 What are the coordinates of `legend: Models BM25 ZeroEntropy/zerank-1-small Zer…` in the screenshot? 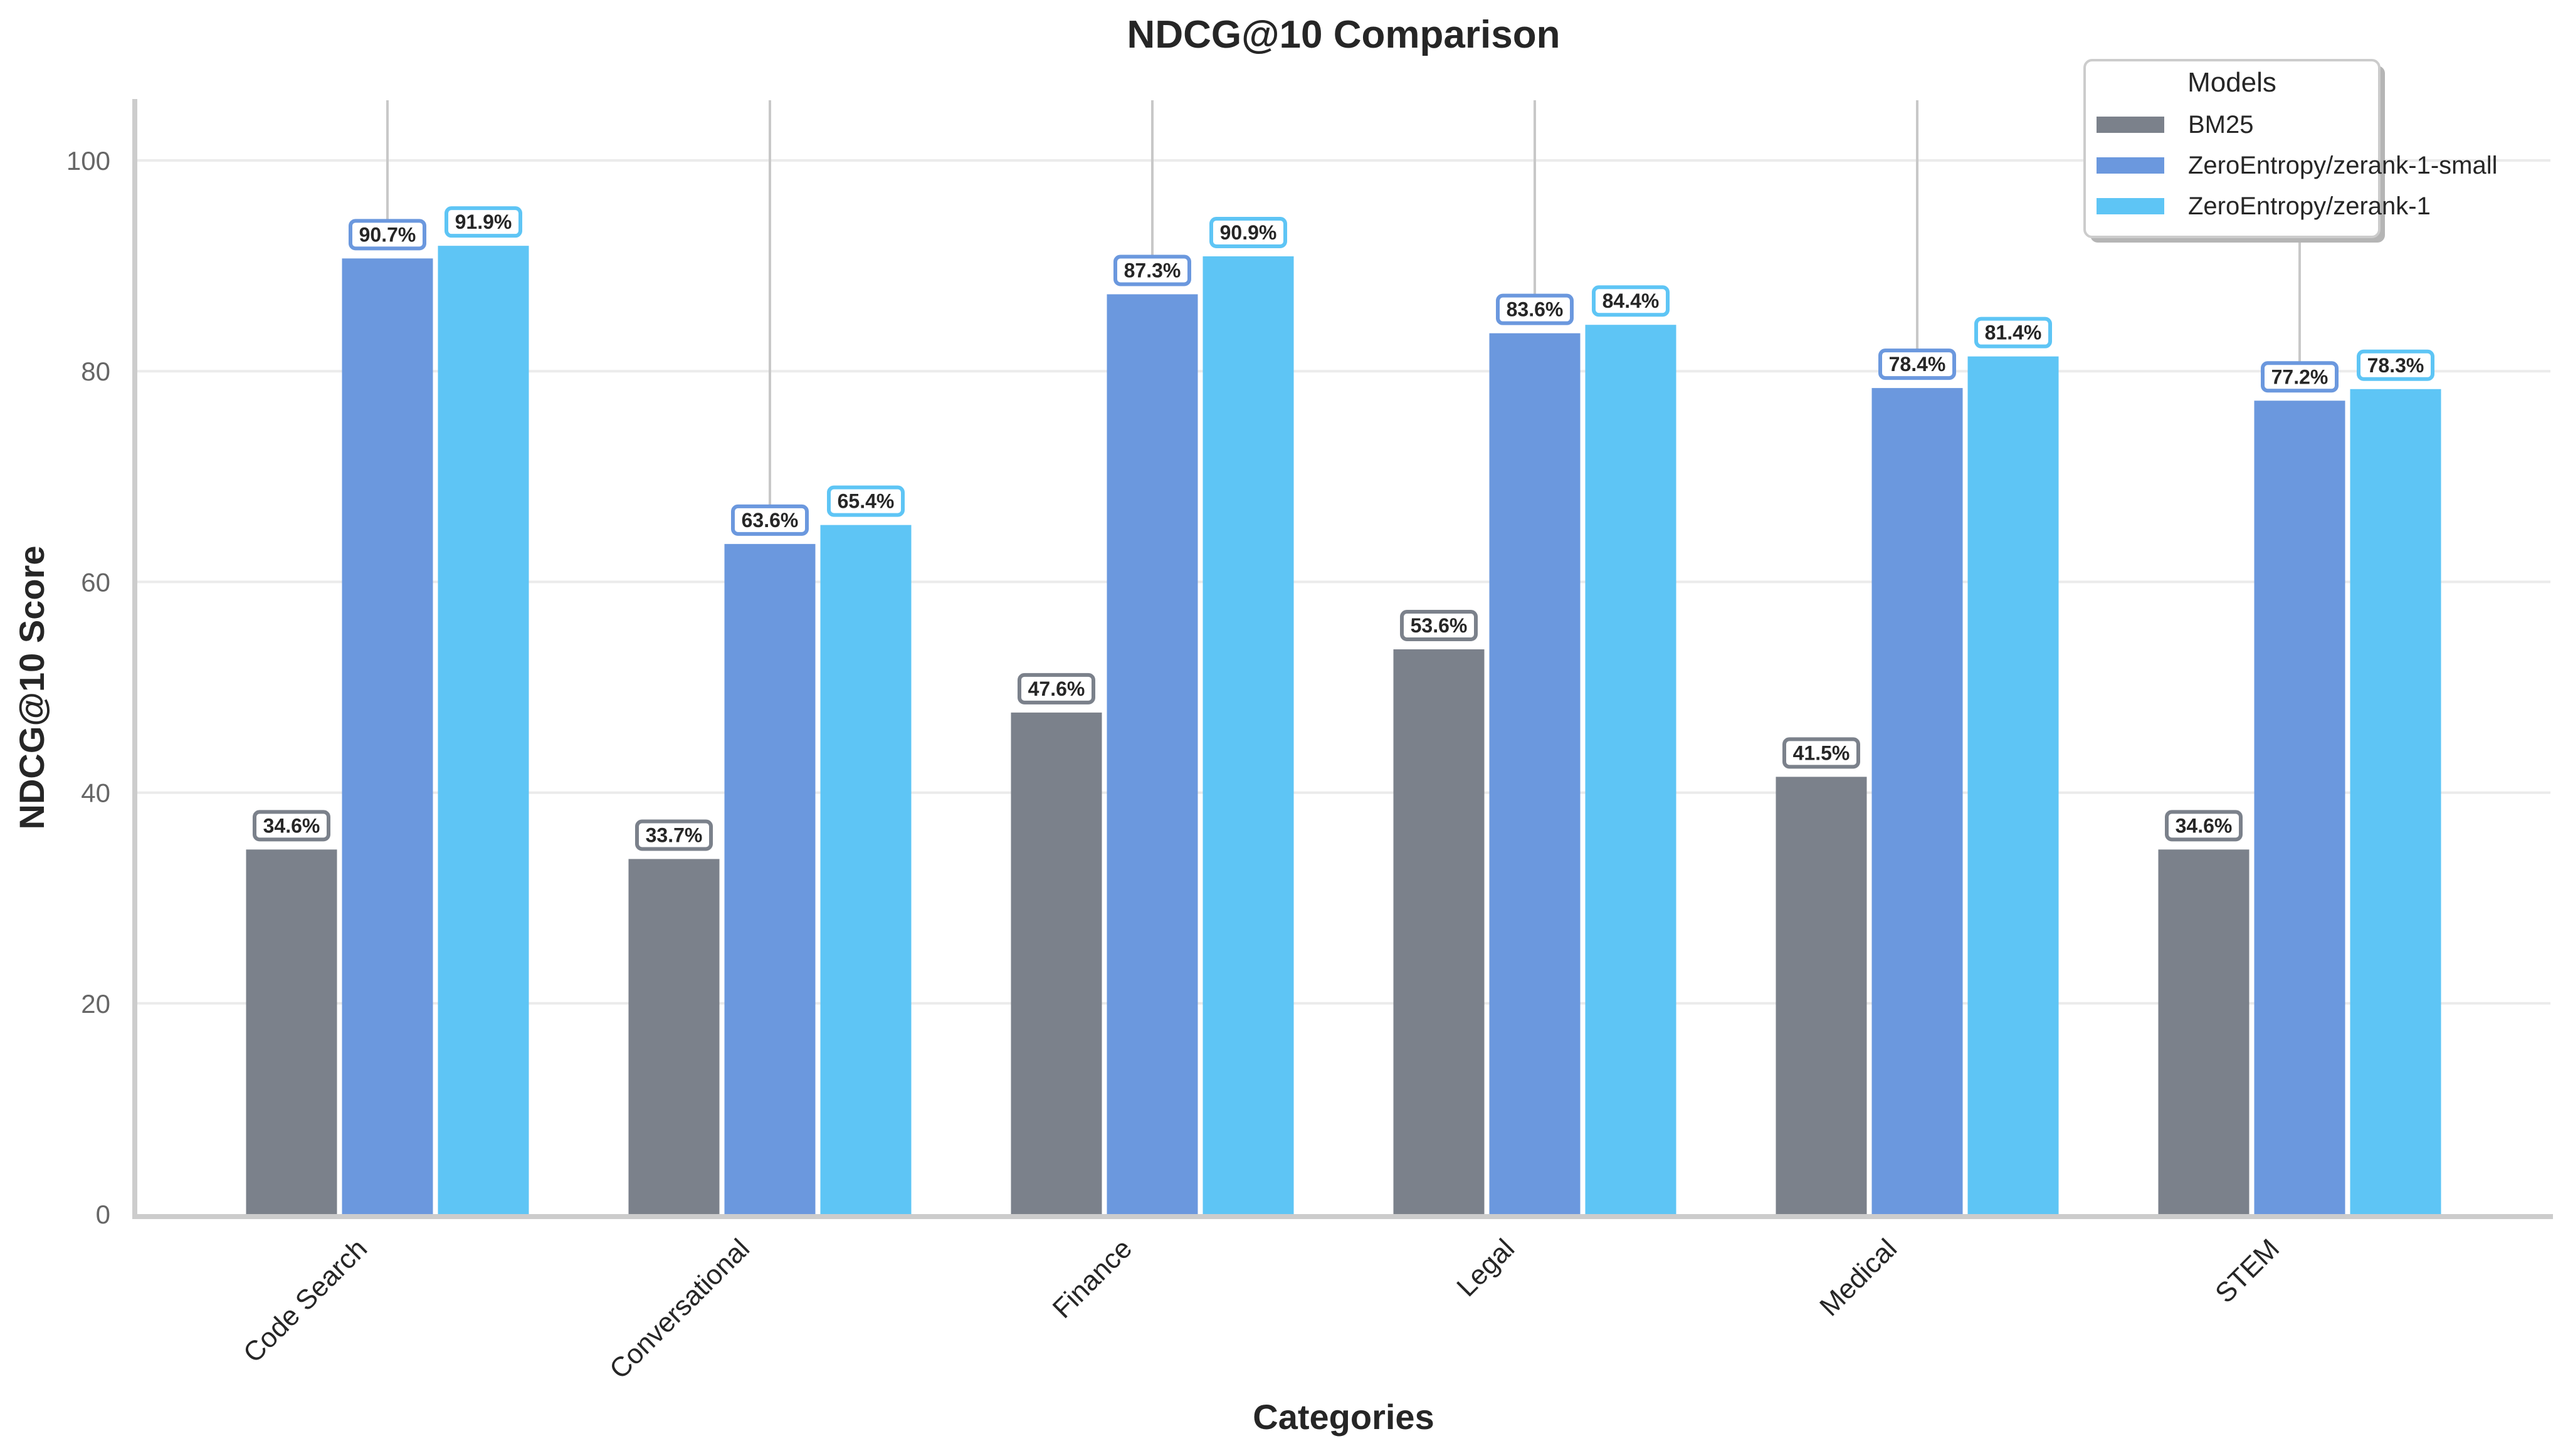 It's located at (2290, 151).